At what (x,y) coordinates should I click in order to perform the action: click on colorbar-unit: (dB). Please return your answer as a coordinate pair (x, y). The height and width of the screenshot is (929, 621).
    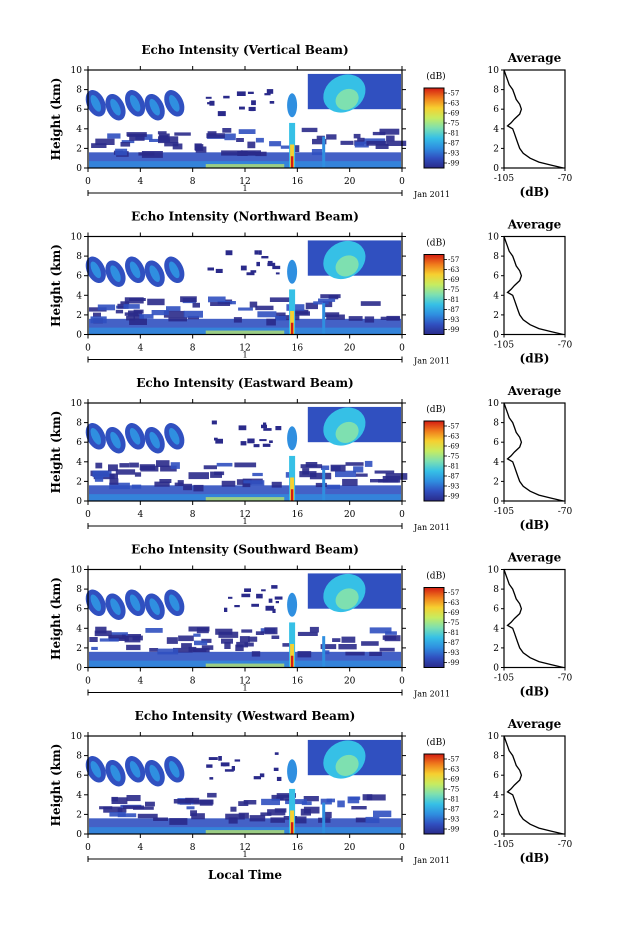
    Looking at the image, I should click on (435, 742).